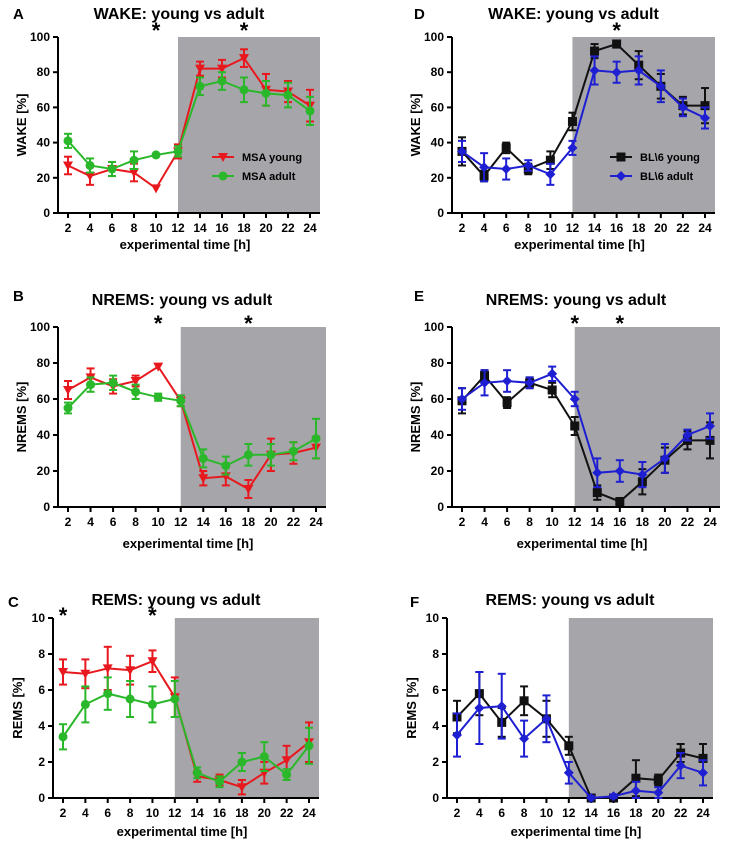  Describe the element at coordinates (571, 600) in the screenshot. I see `chart-title: REMS: young vs adult` at that location.